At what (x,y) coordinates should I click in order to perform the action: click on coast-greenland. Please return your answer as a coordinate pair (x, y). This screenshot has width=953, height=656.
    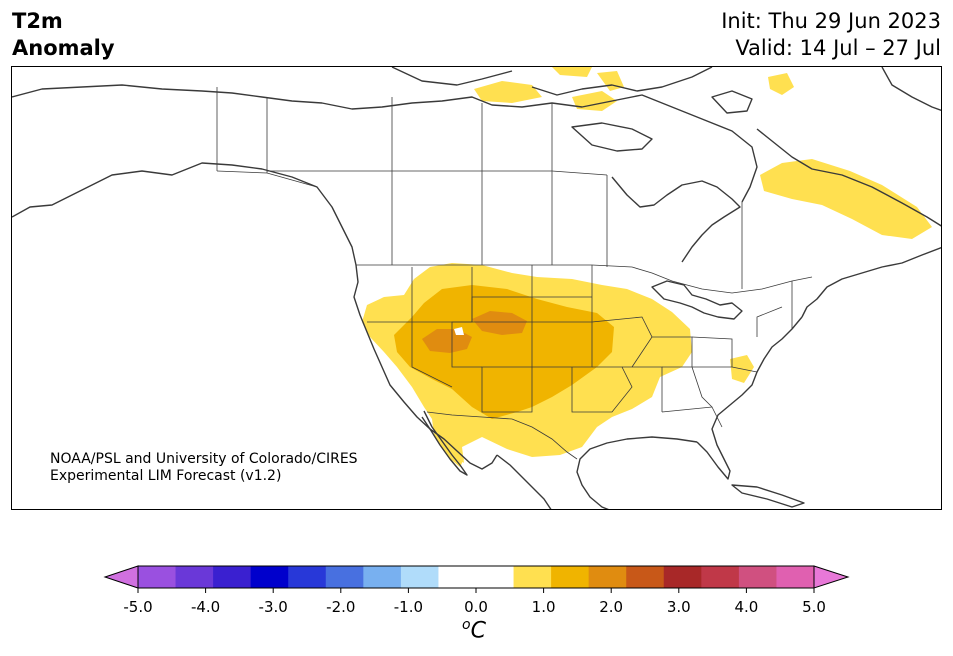
    Looking at the image, I should click on (911, 89).